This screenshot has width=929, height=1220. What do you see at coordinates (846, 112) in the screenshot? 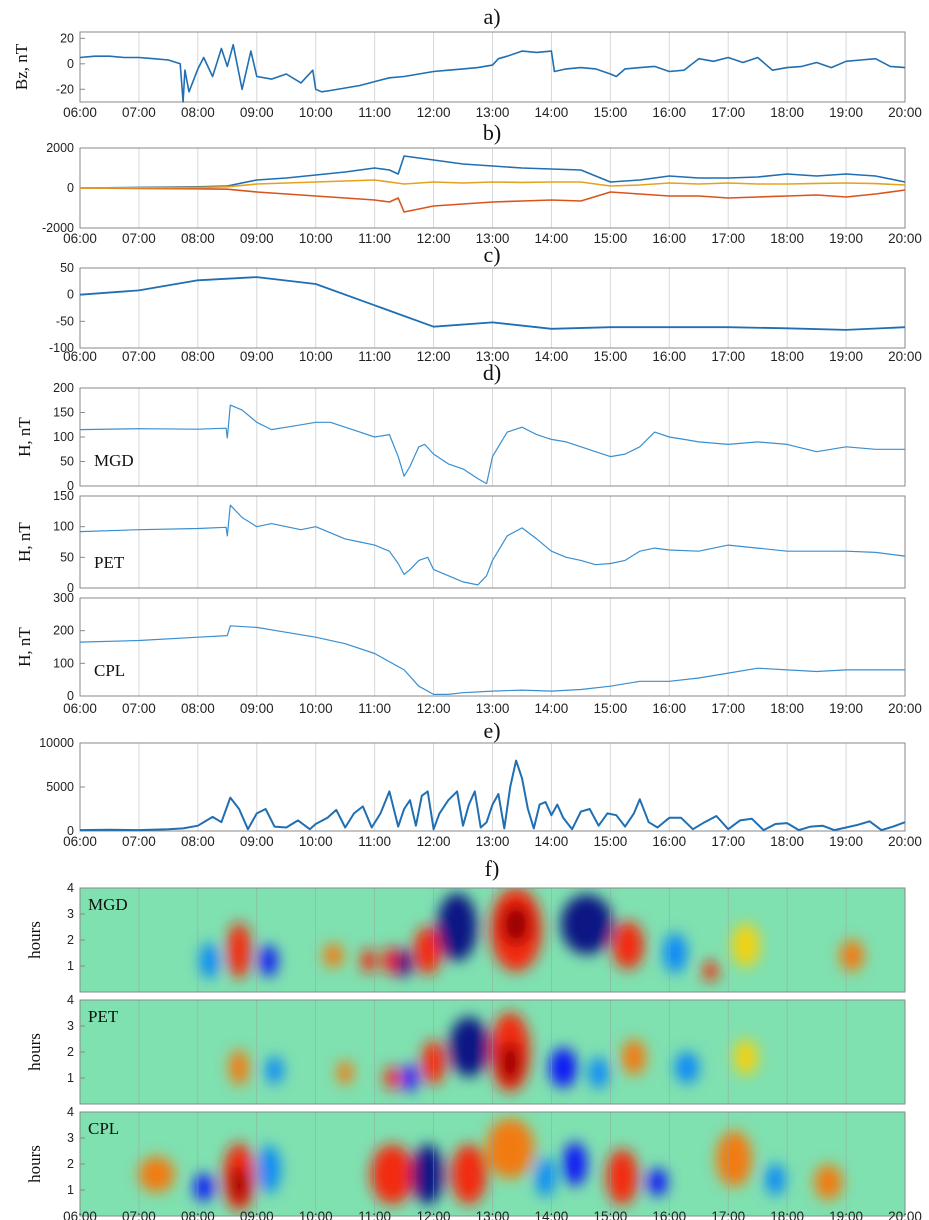
I see `x-tick-label: 19:00` at bounding box center [846, 112].